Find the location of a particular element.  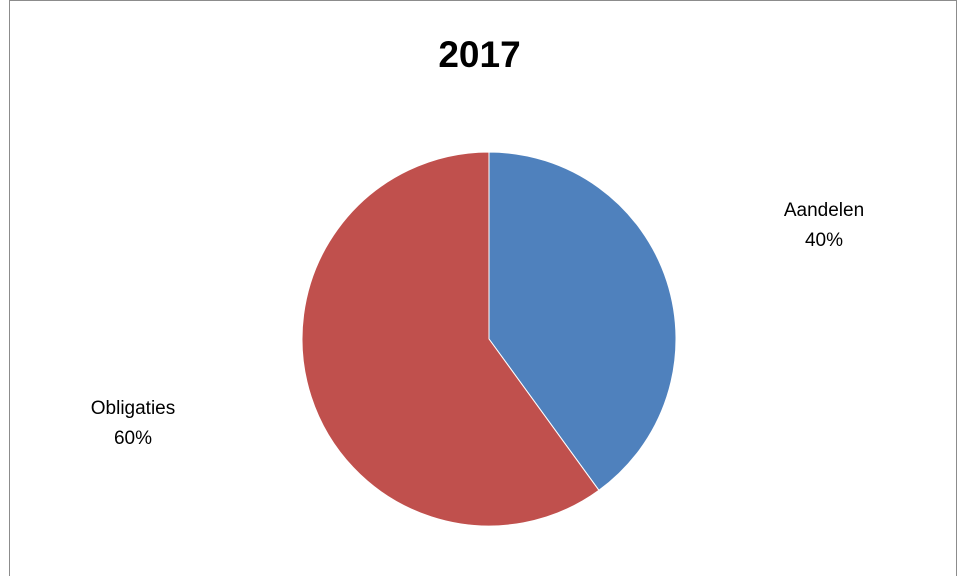

chart-title: 2017 is located at coordinates (479, 54).